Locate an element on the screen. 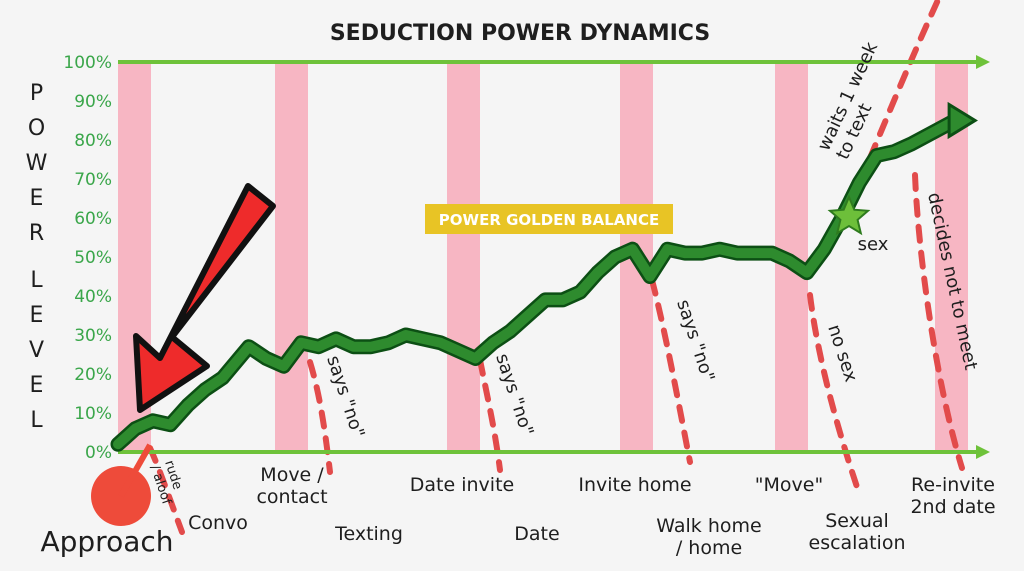 This screenshot has height=571, width=1024. y-axis-title-letter: W is located at coordinates (37, 163).